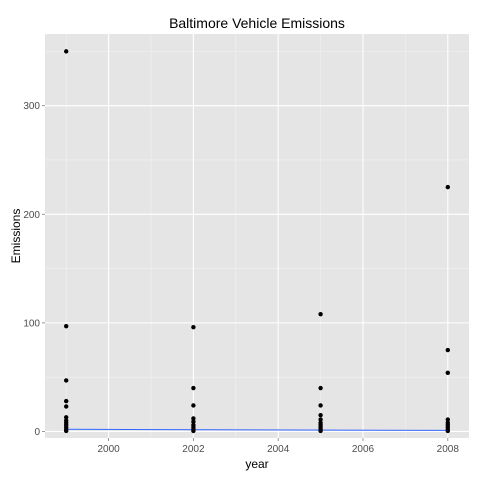 This screenshot has width=480, height=480. I want to click on x-tick-label: 2004, so click(278, 449).